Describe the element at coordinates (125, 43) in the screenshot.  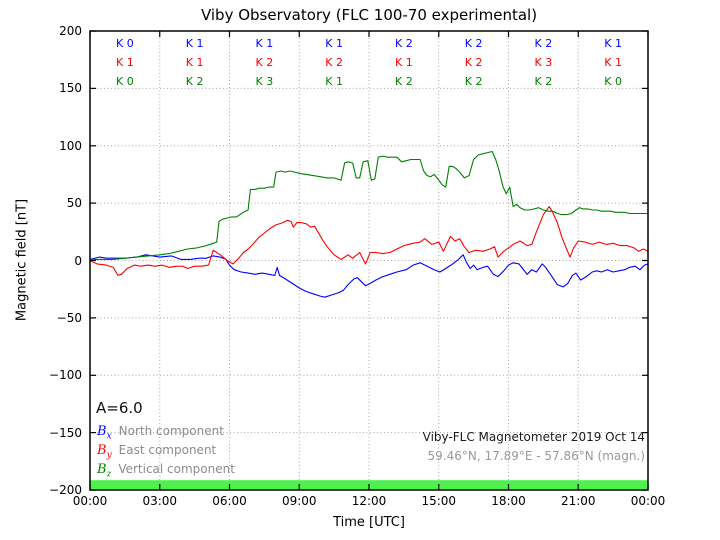
I see `k-index-bx-interval-0: K 0` at that location.